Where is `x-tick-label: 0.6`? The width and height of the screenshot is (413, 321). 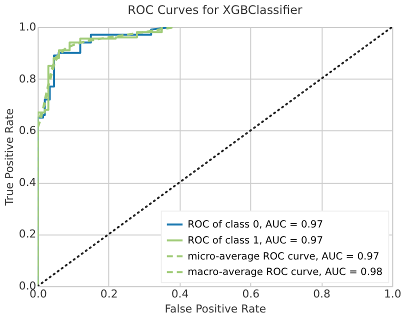 x-tick-label: 0.6 is located at coordinates (251, 293).